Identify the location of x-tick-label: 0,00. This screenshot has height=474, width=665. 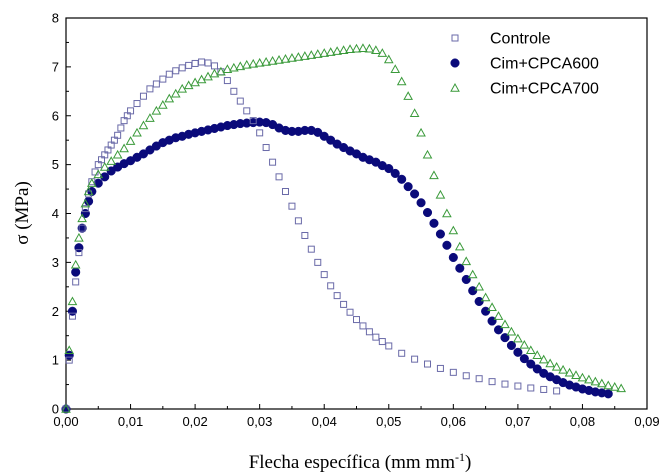
(65, 421).